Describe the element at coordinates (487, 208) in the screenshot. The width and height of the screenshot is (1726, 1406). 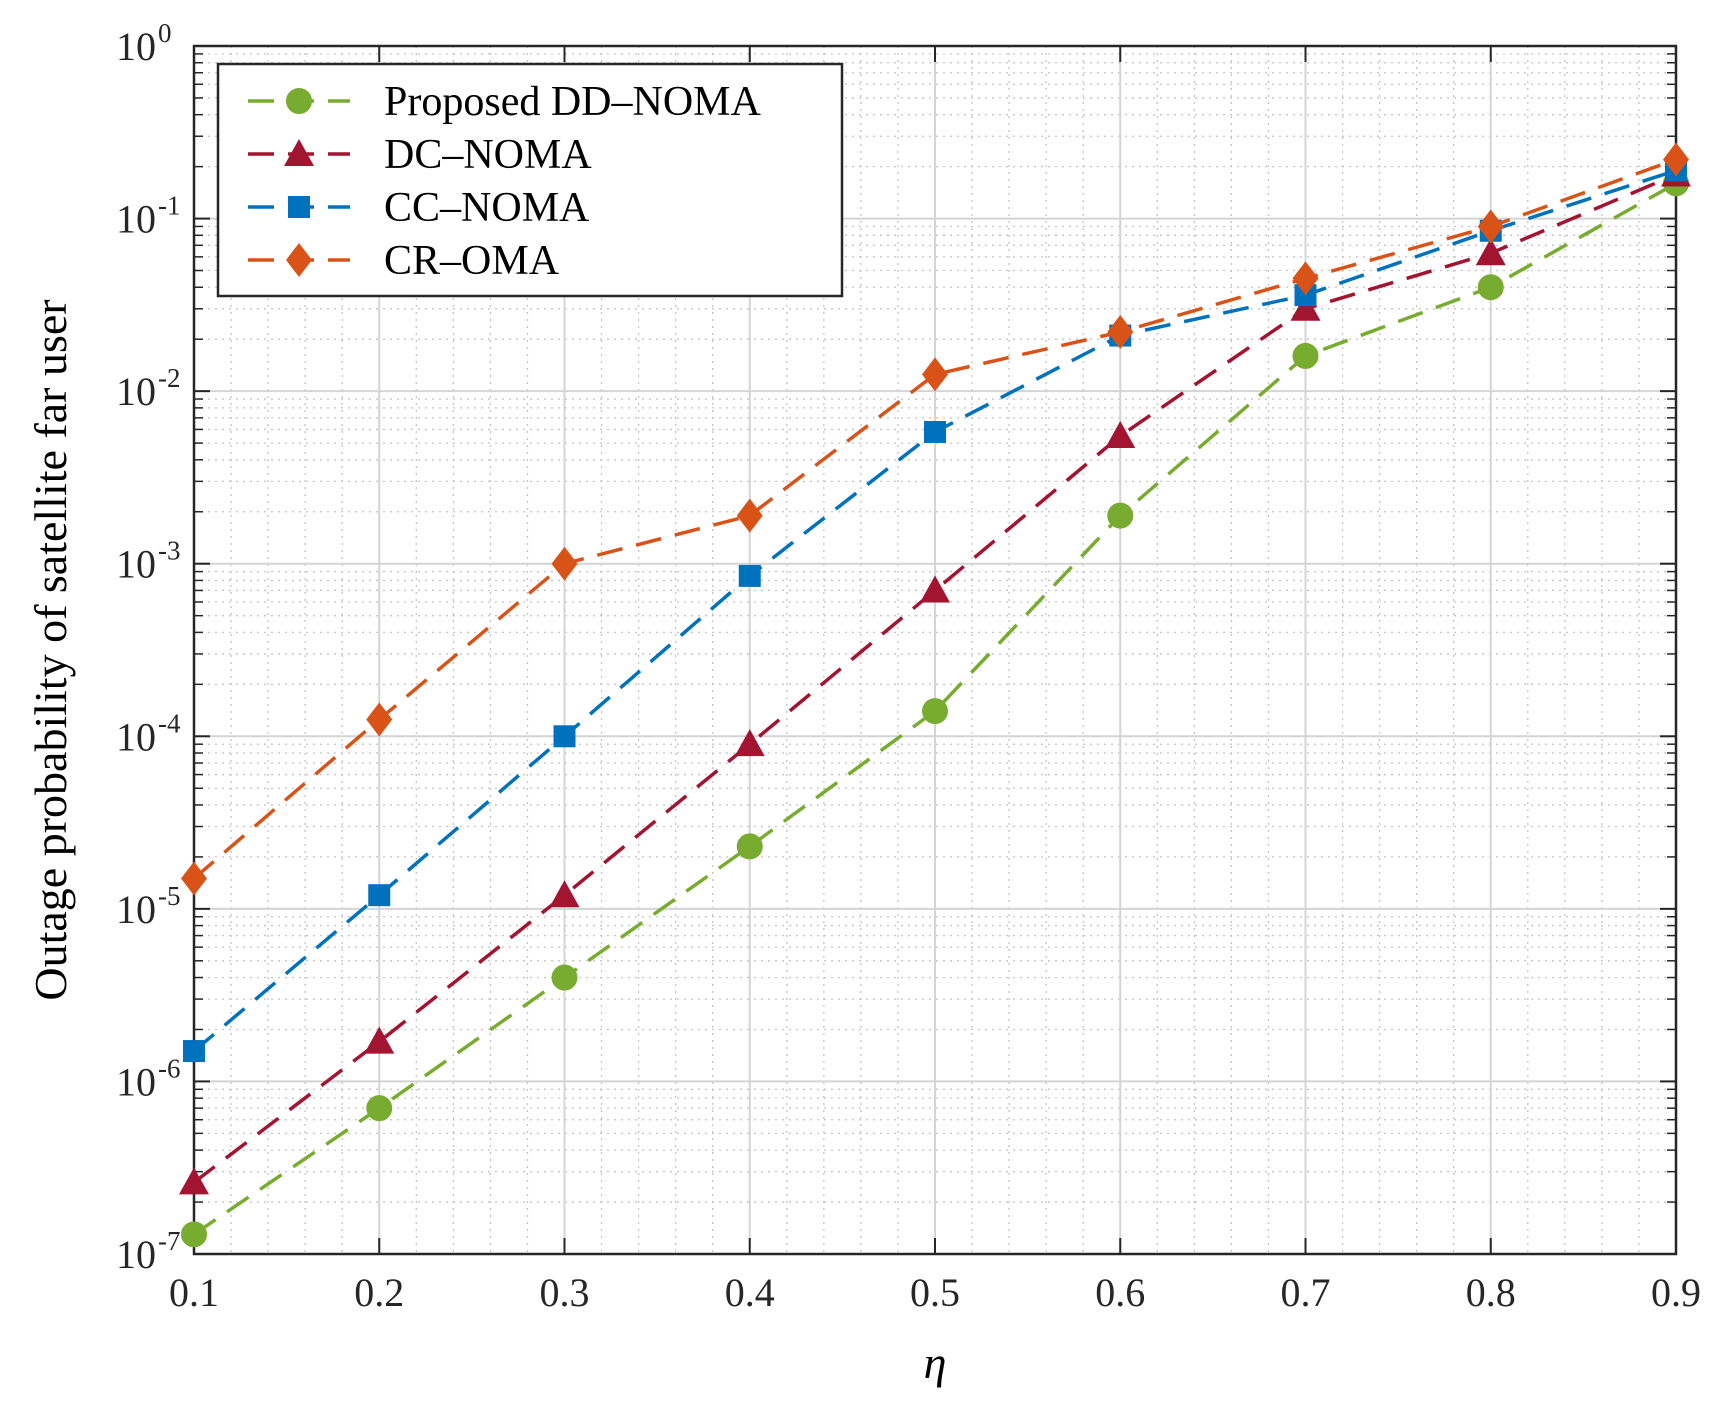
I see `legend-label: CC–NOMA` at that location.